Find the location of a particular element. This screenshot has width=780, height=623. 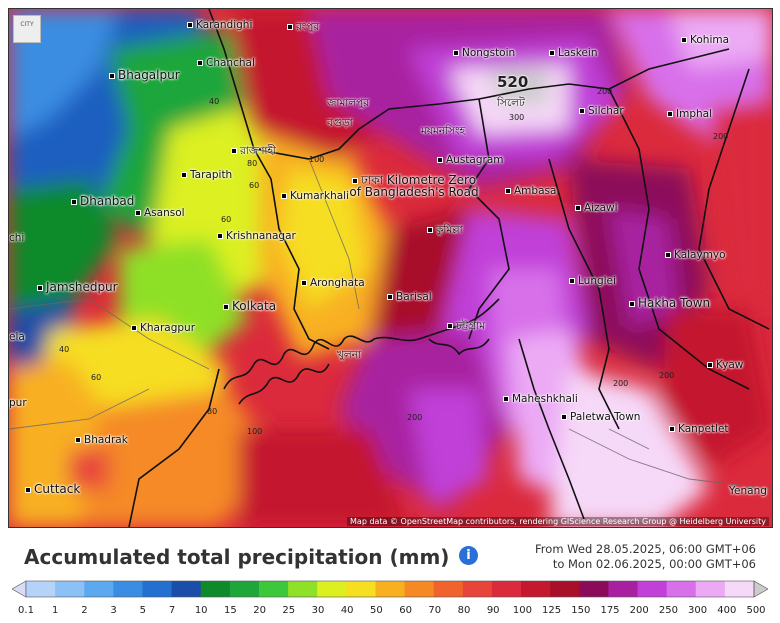

place-name: Kumarkhali is located at coordinates (320, 196).